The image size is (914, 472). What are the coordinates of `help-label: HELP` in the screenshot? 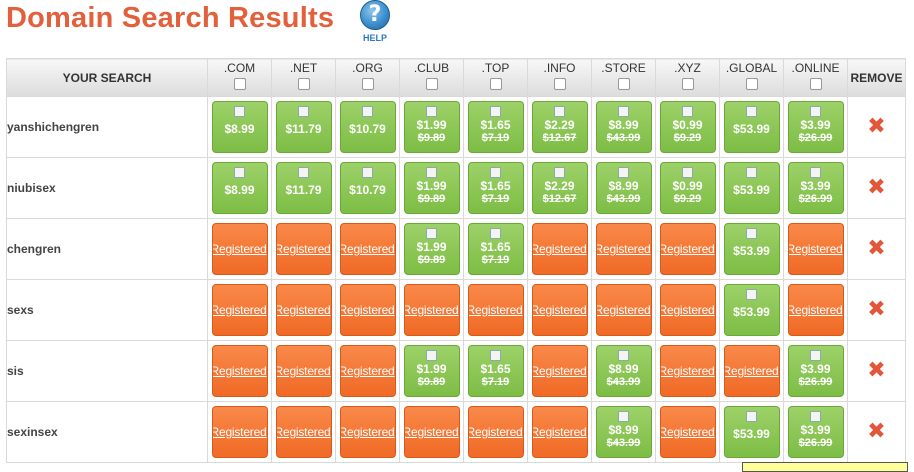 It's located at (374, 38).